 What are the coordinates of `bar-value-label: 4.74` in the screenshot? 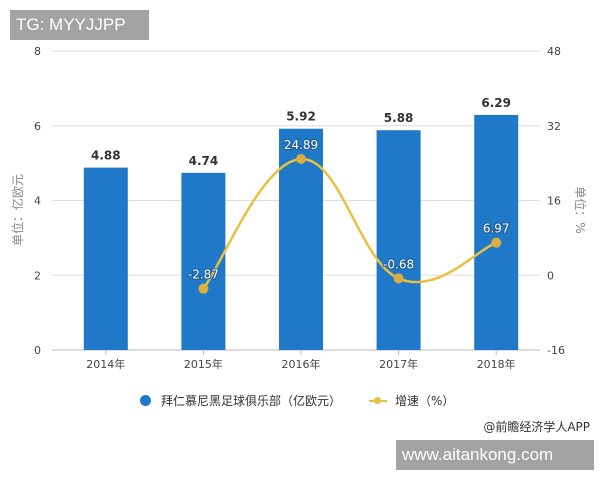 It's located at (204, 161).